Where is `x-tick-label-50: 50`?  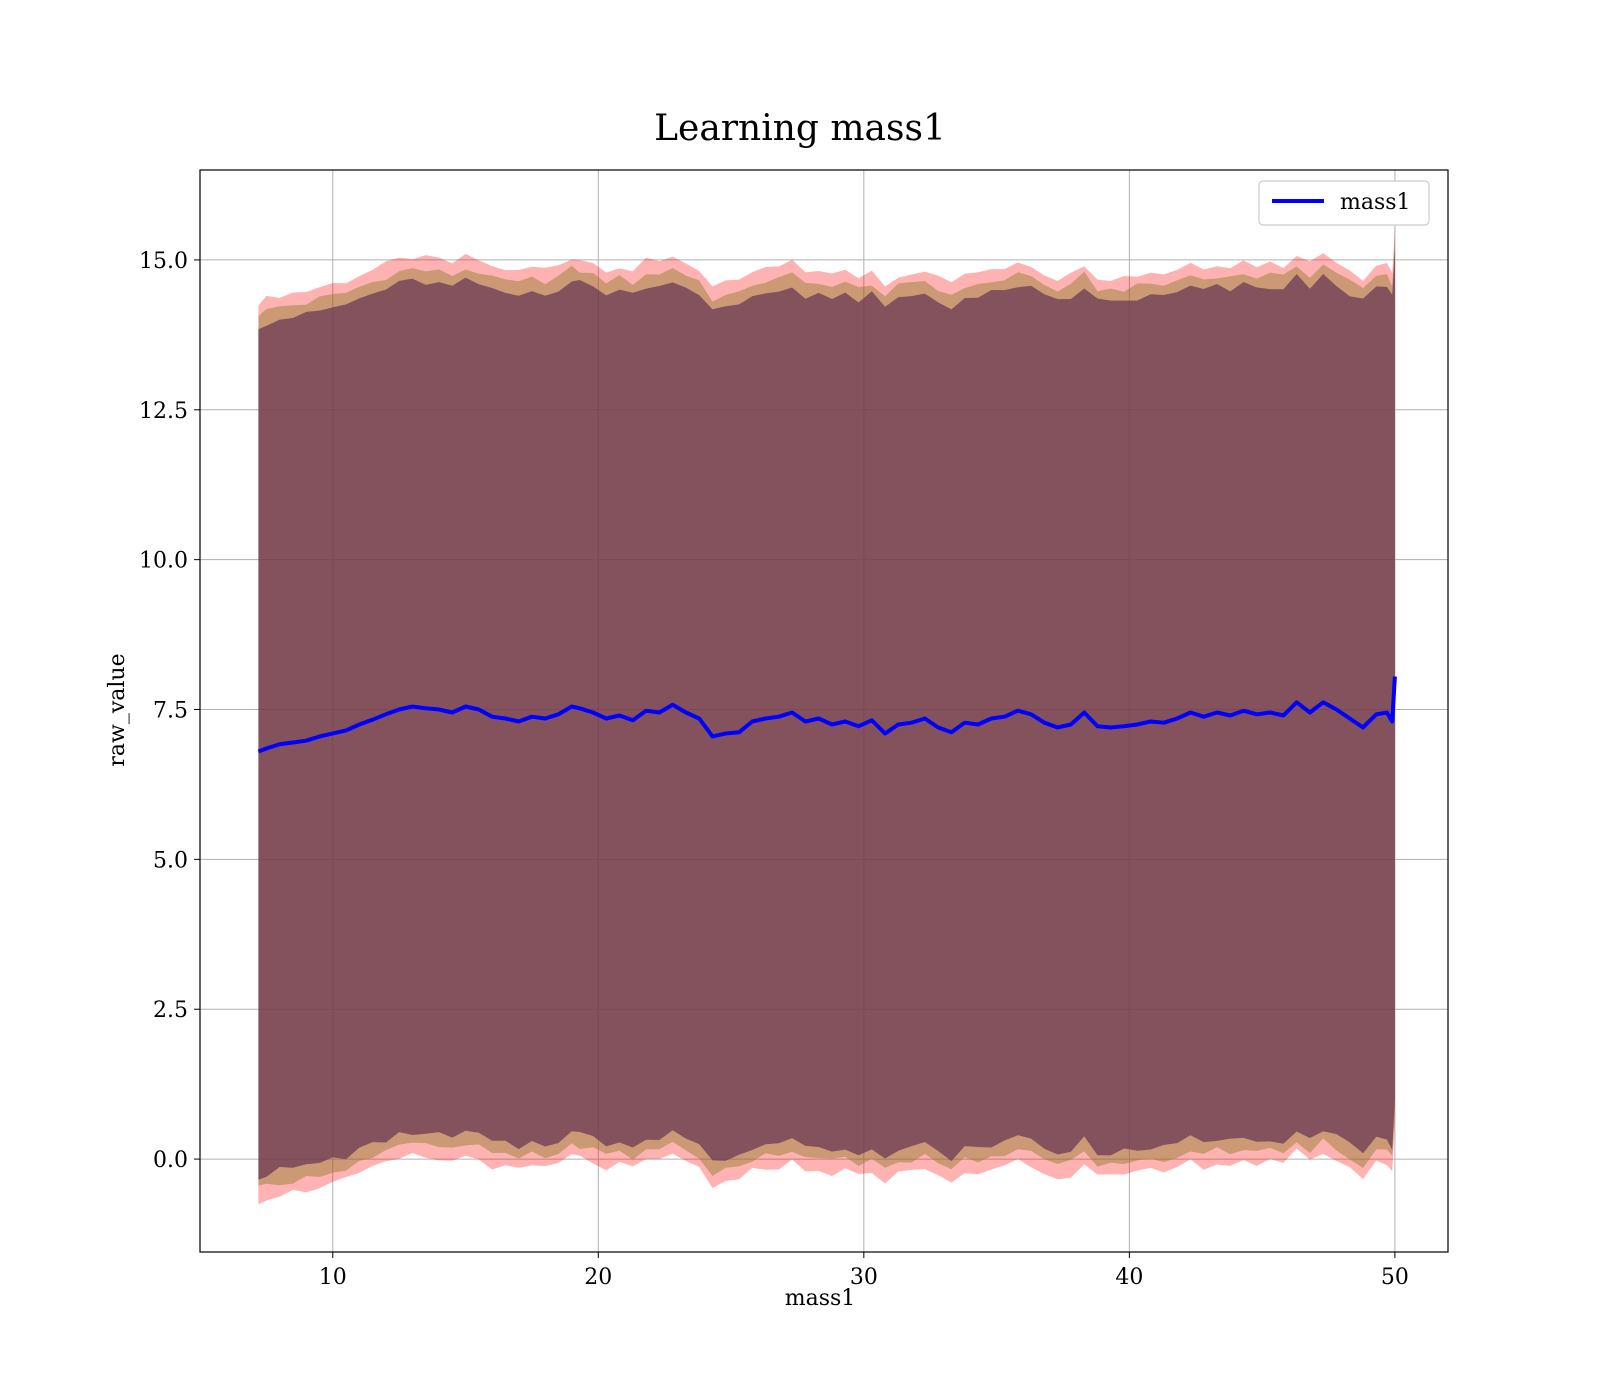
x-tick-label-50: 50 is located at coordinates (1395, 1277).